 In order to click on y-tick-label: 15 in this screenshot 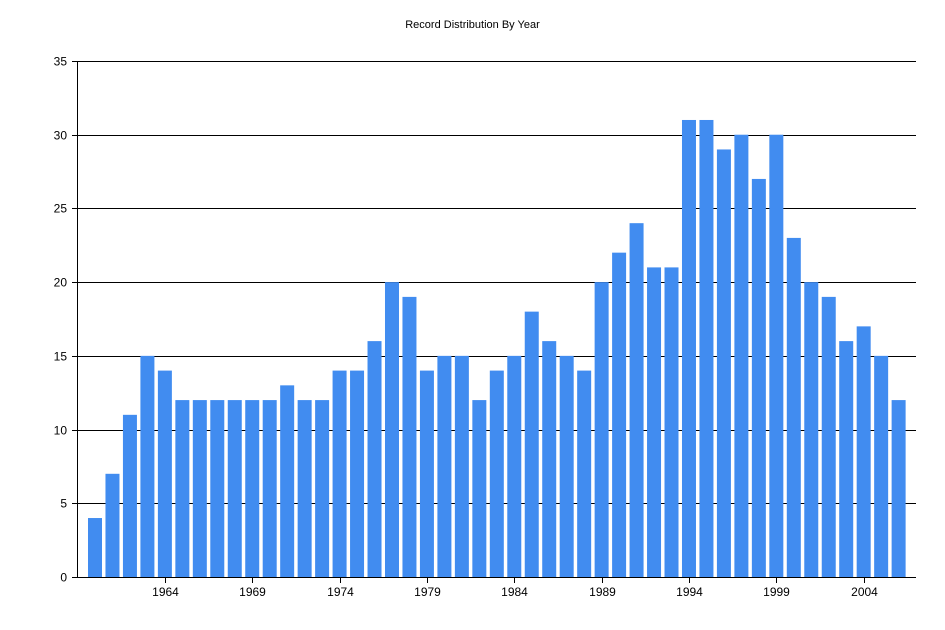, I will do `click(61, 357)`.